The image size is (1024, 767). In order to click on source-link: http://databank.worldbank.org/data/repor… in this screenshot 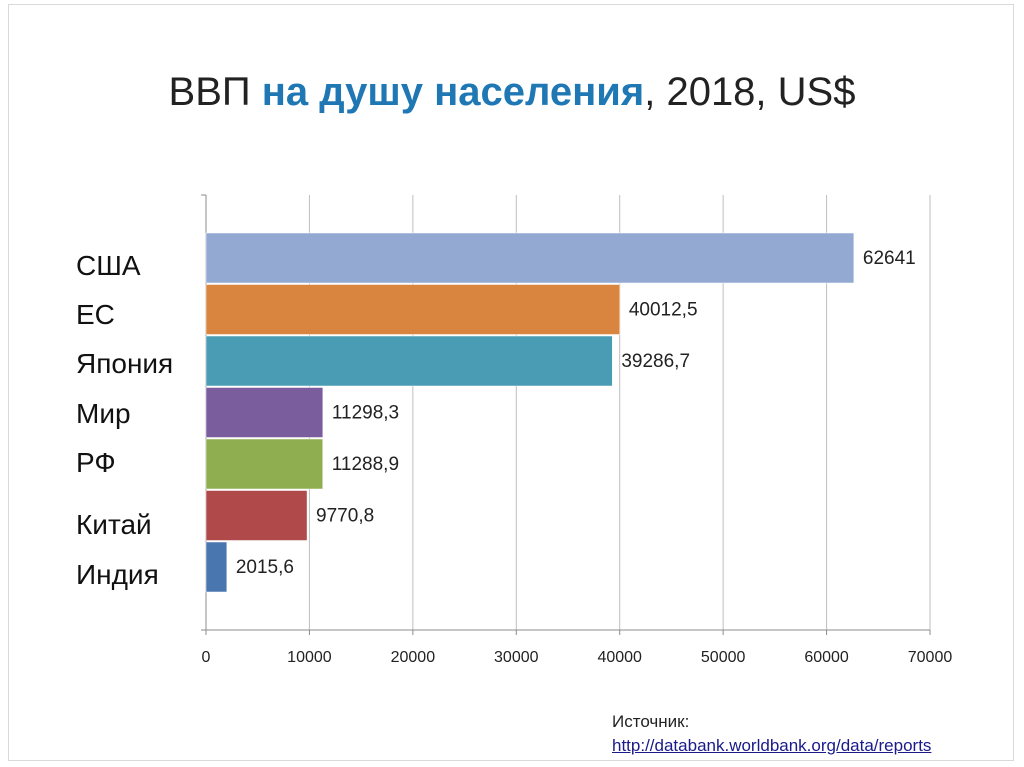, I will do `click(772, 745)`.